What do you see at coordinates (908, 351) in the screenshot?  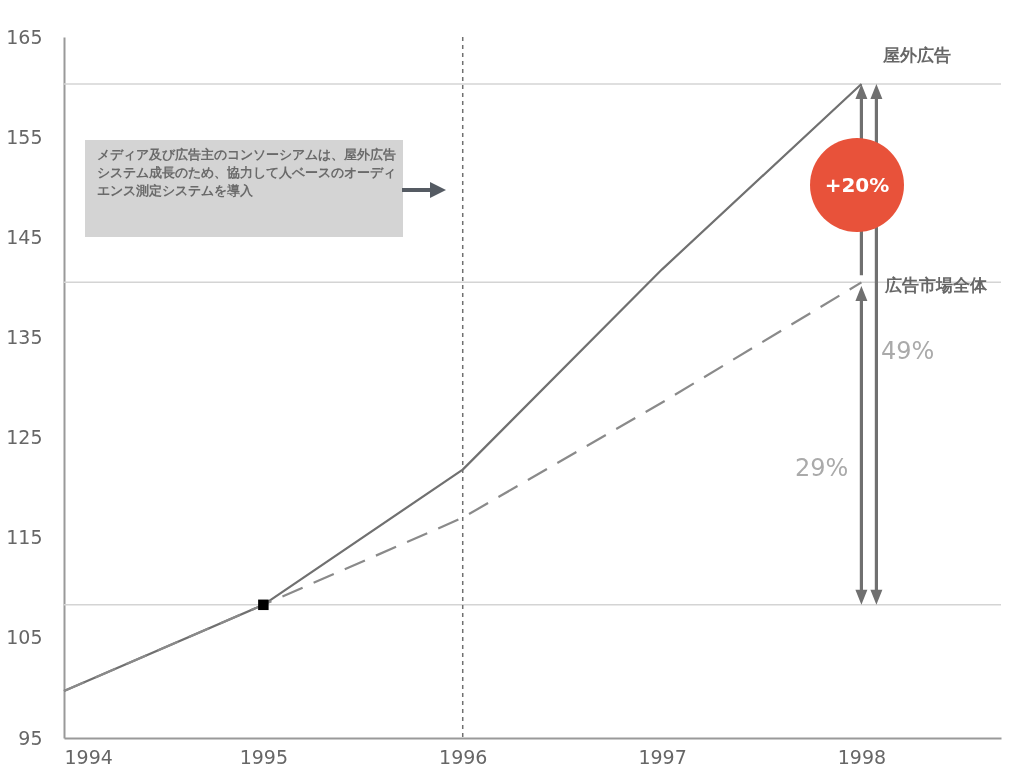 I see `annotation: 49%` at bounding box center [908, 351].